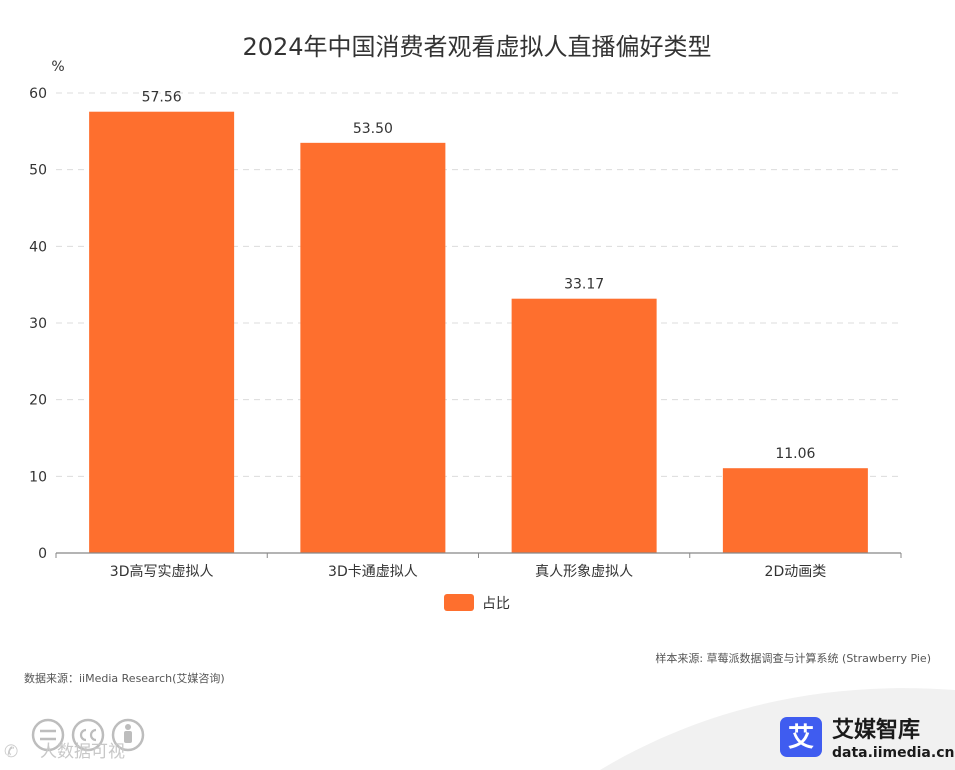 This screenshot has width=955, height=770. What do you see at coordinates (162, 571) in the screenshot?
I see `x-tick-label: 3D高写实虚拟人` at bounding box center [162, 571].